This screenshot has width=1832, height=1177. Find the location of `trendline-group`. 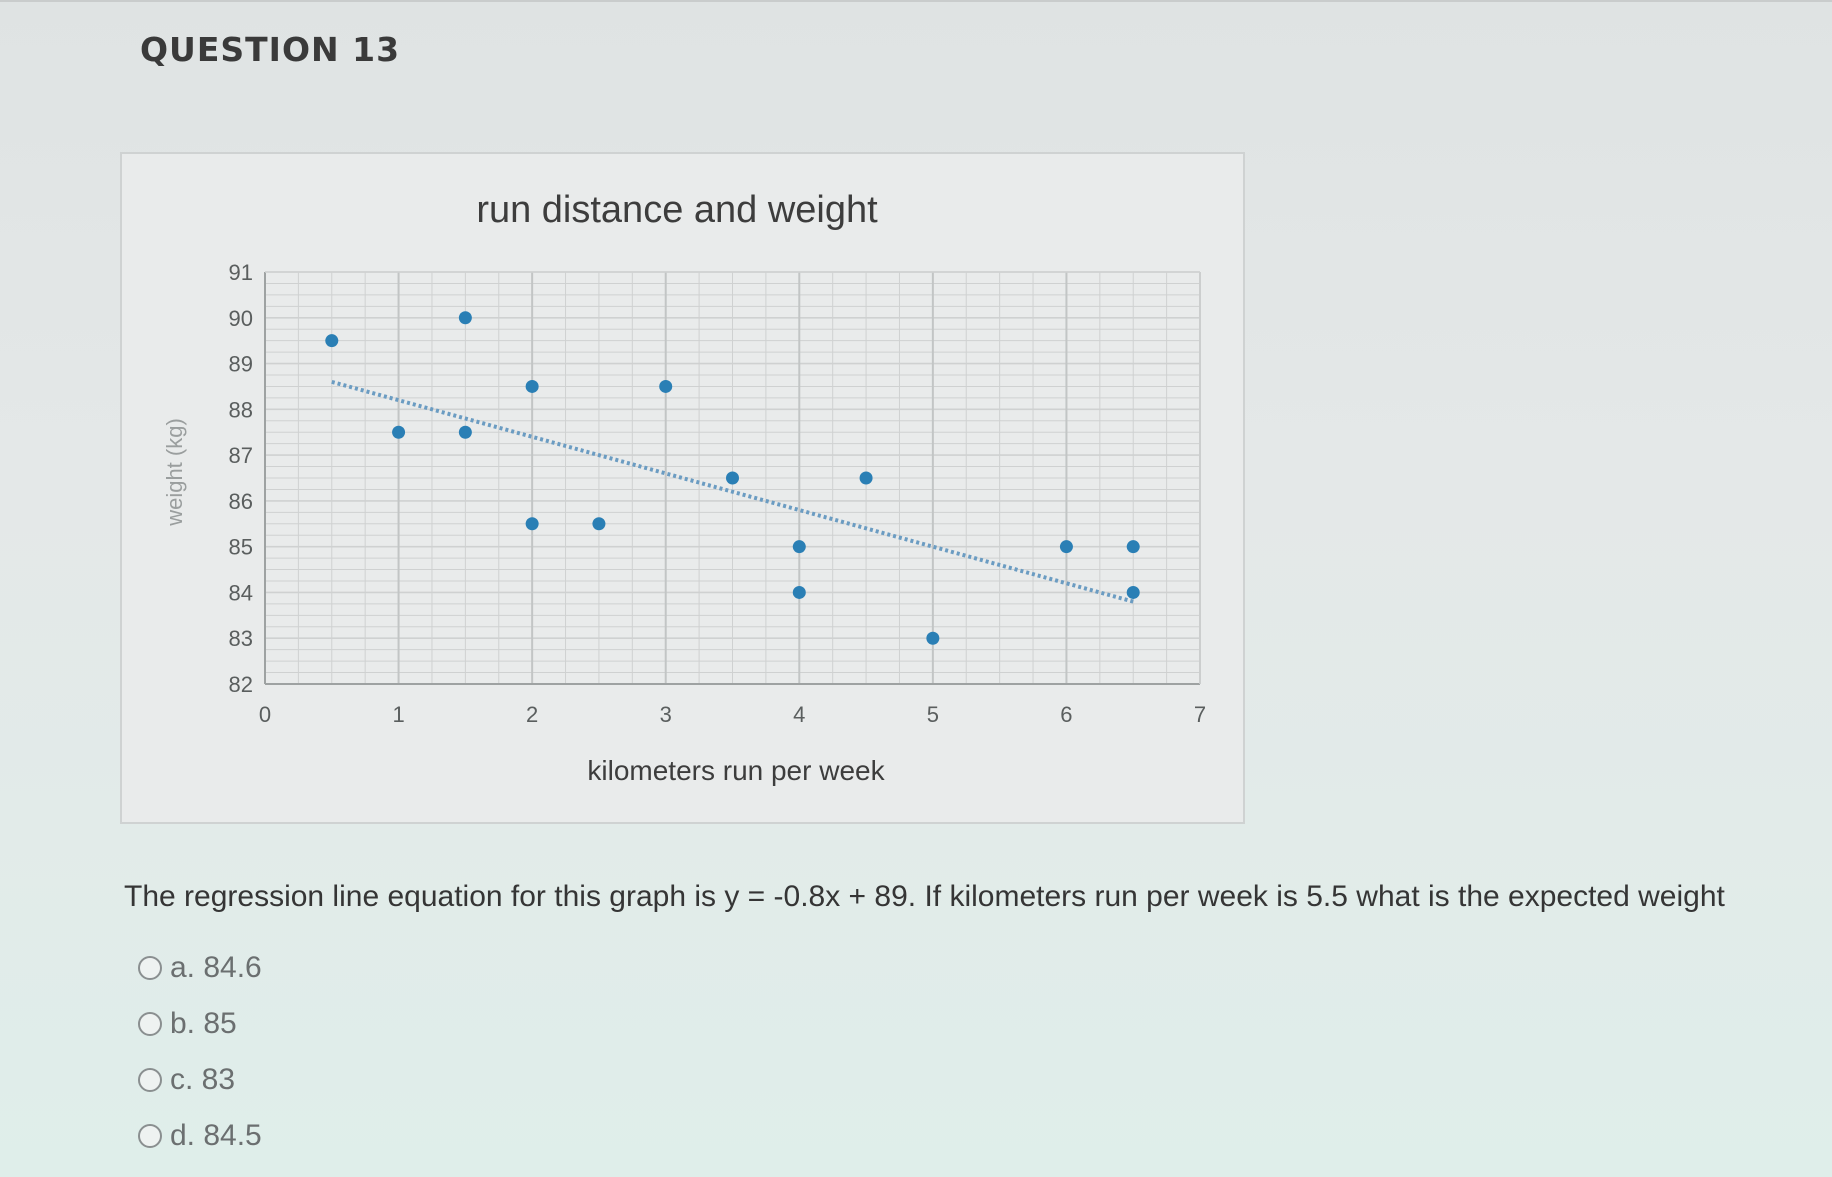

trendline-group is located at coordinates (732, 491).